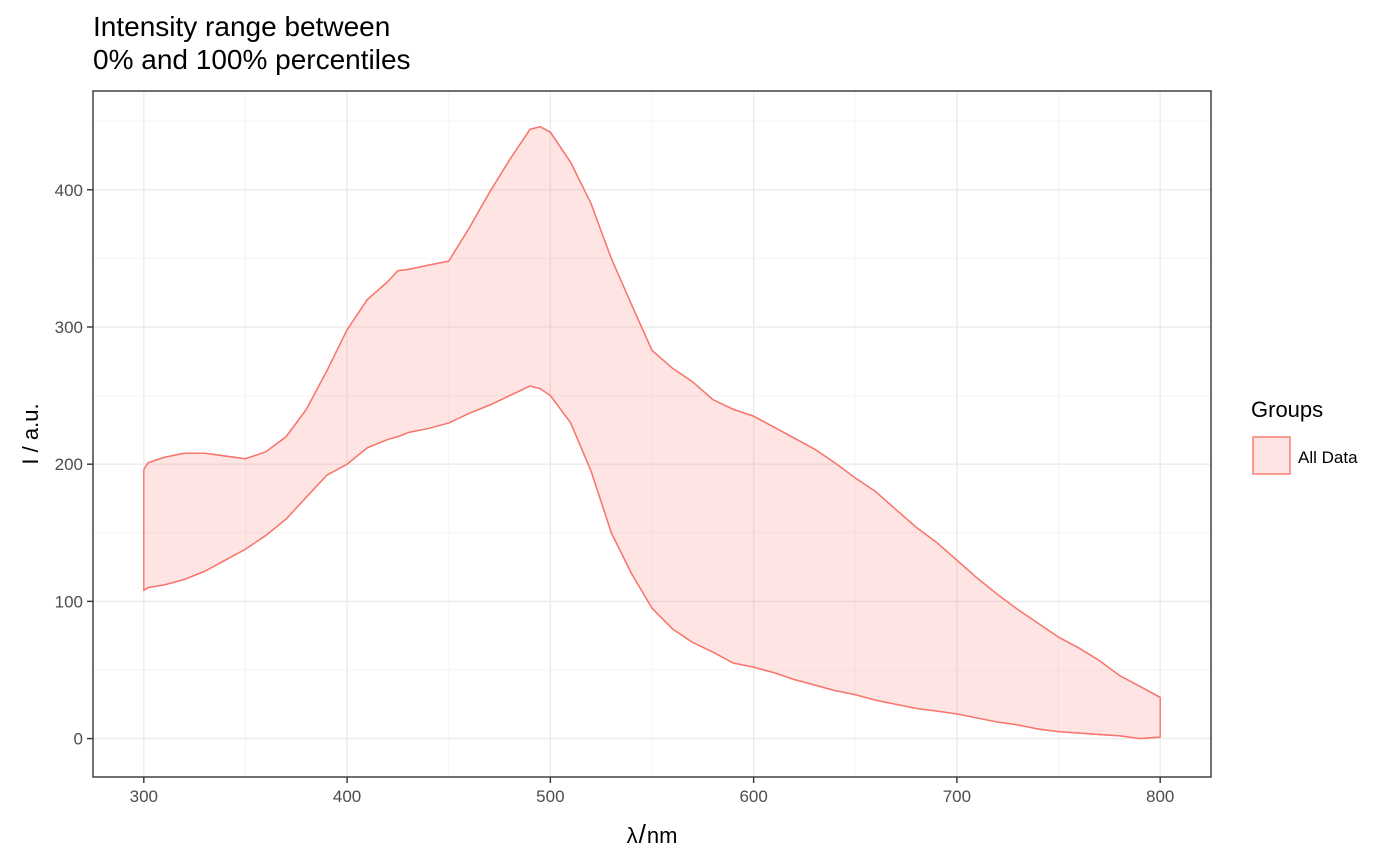 The width and height of the screenshot is (1400, 865). I want to click on x-axis-title: λ/nm, so click(652, 834).